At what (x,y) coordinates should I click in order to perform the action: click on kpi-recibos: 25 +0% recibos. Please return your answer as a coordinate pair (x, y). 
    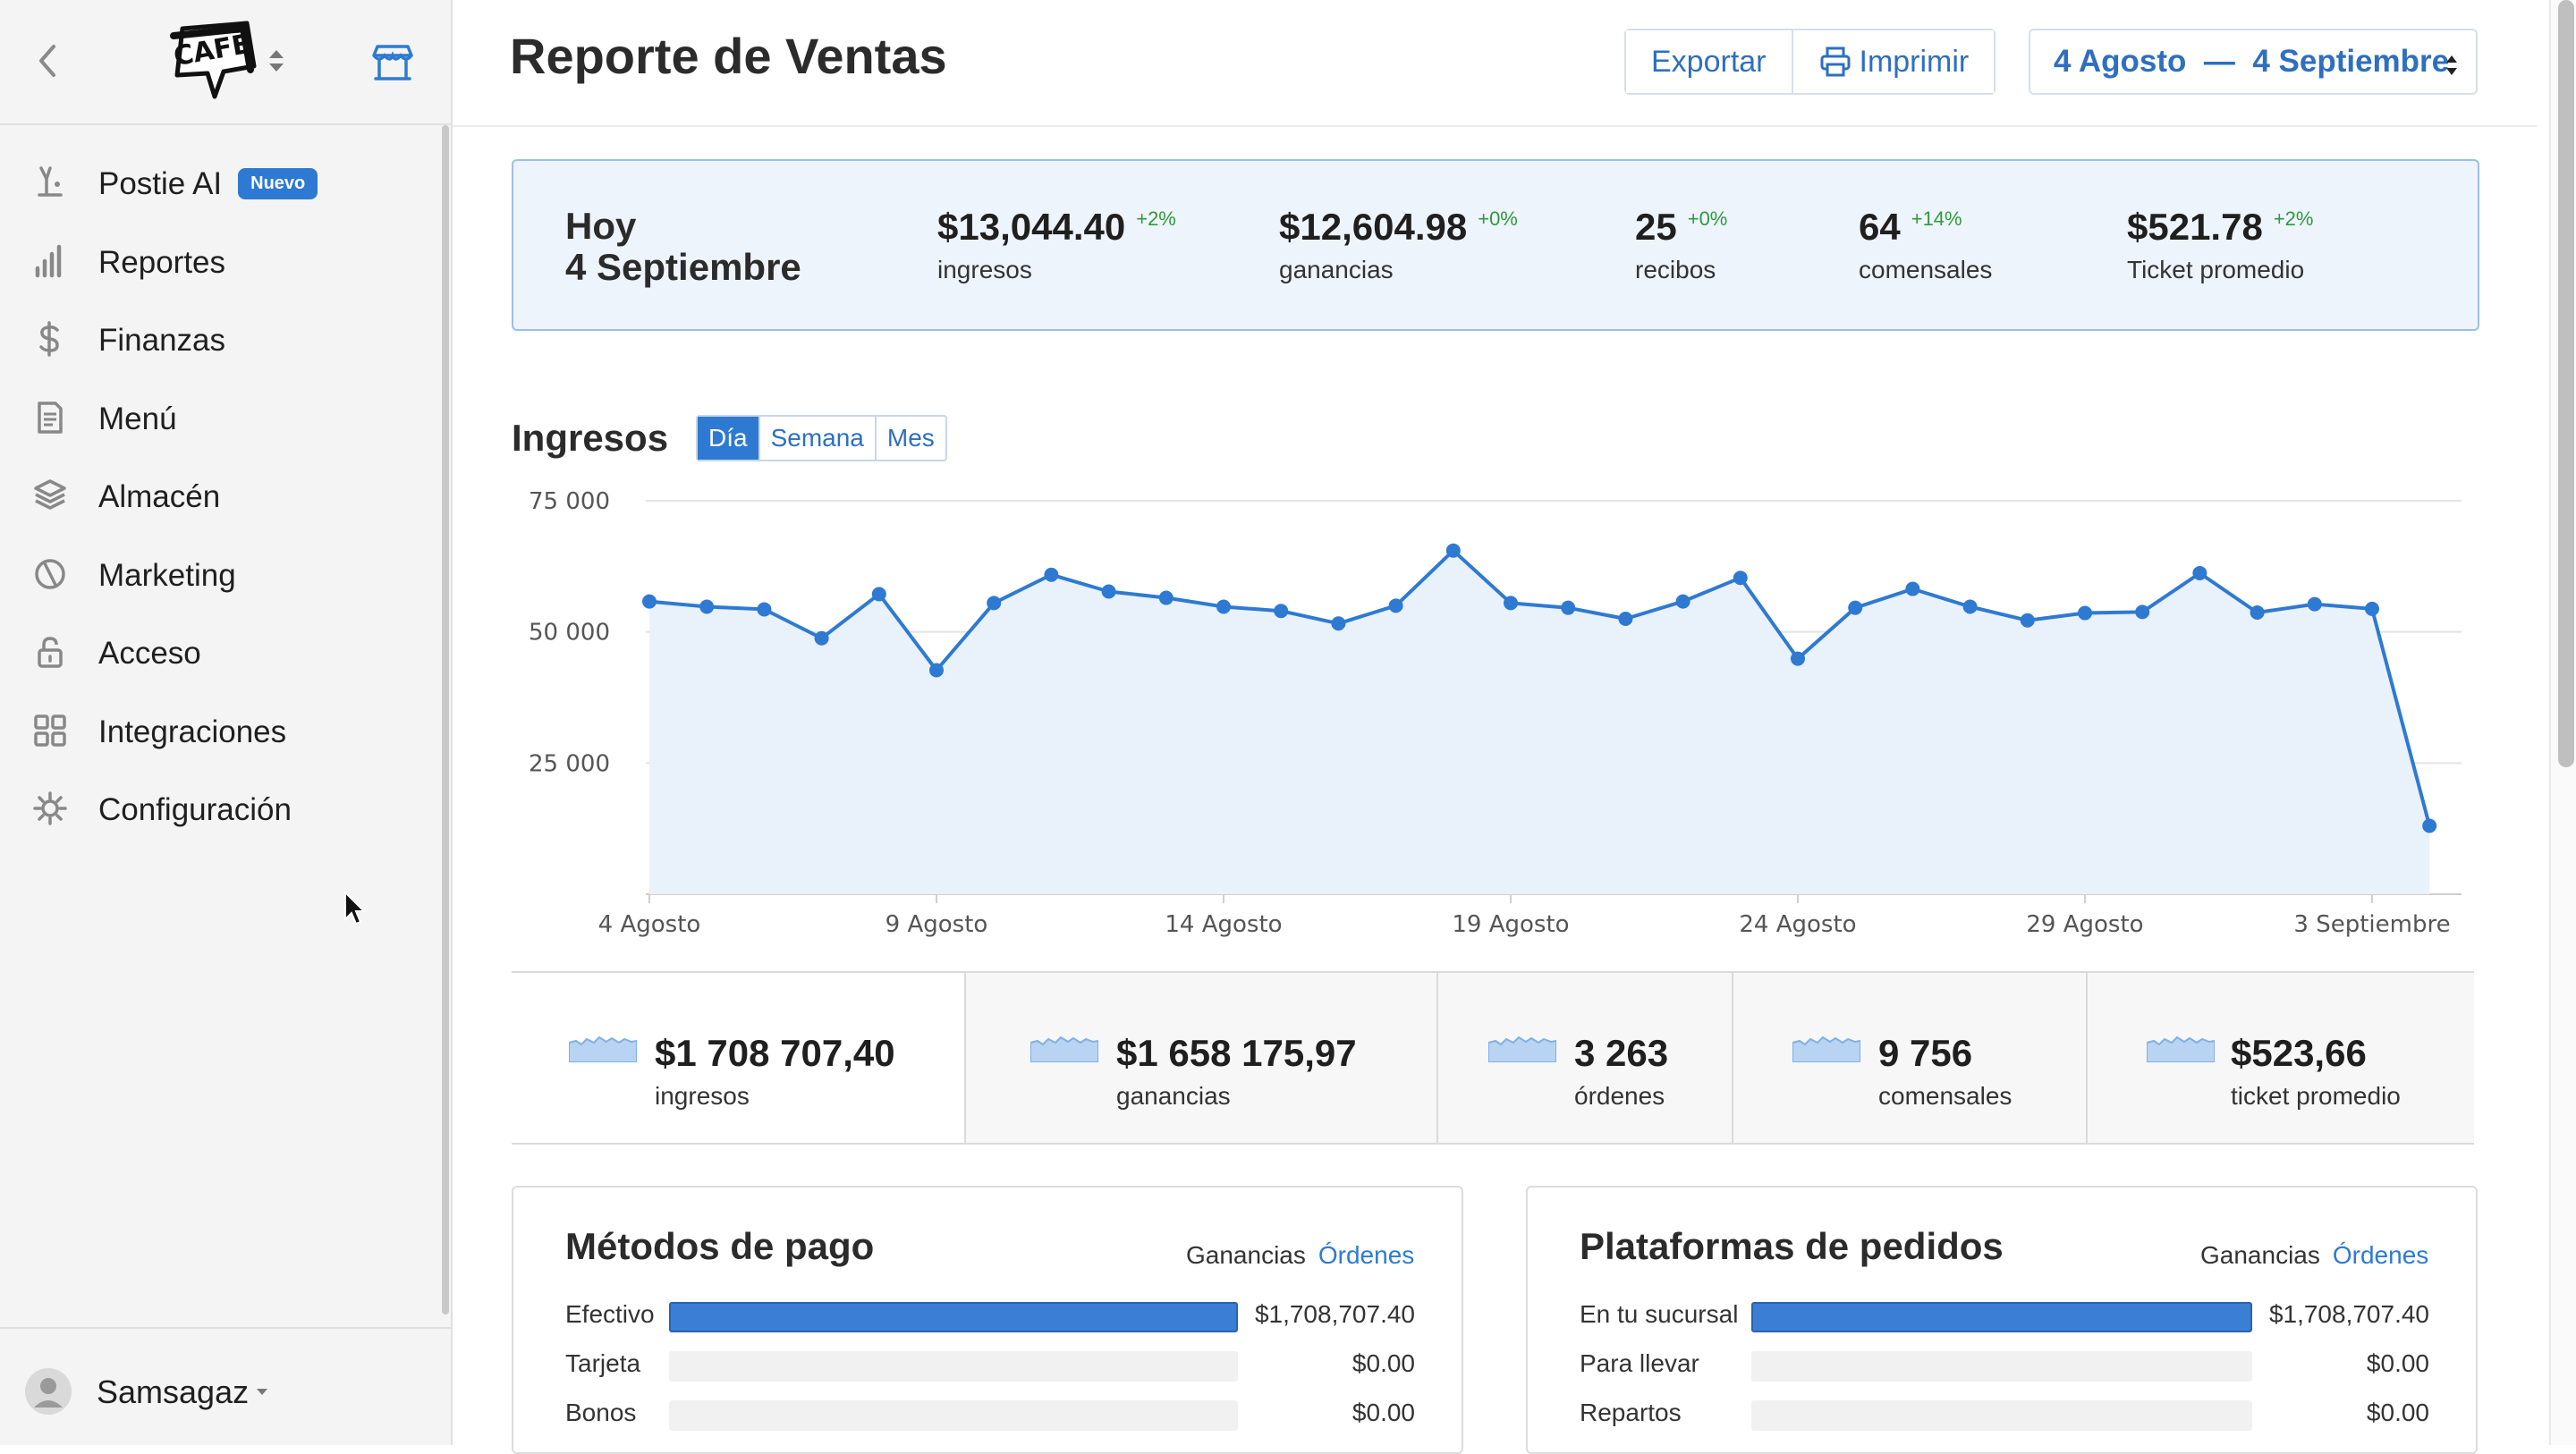
    Looking at the image, I should click on (1681, 245).